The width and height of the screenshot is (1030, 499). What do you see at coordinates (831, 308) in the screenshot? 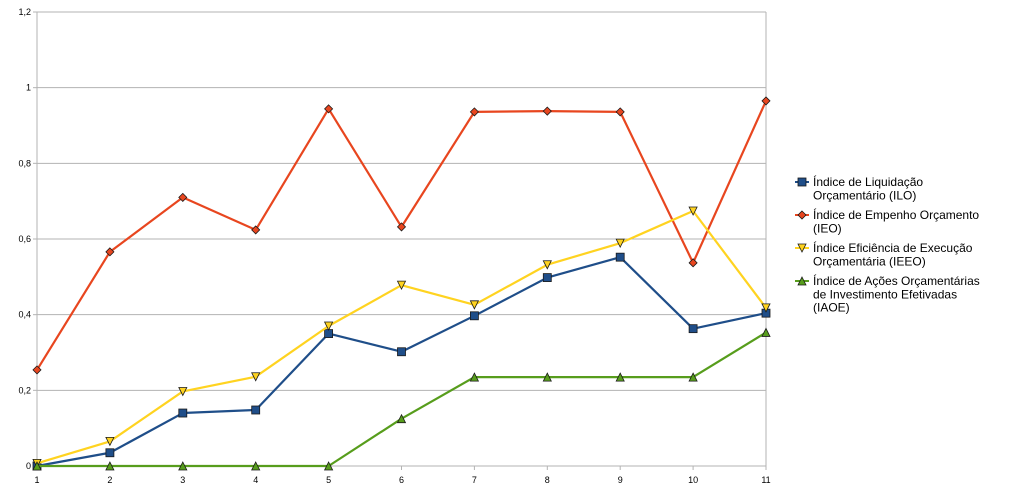
I see `legend-label: (IAOE)` at bounding box center [831, 308].